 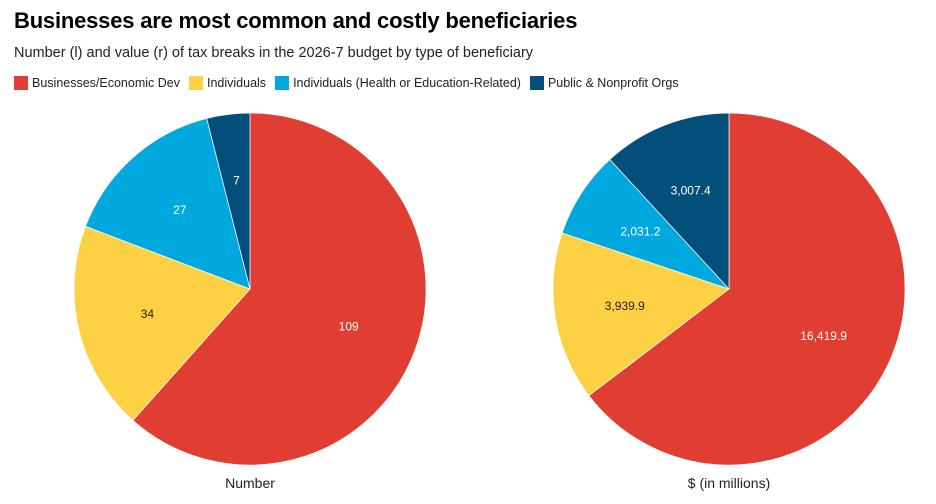 What do you see at coordinates (729, 483) in the screenshot?
I see `caption-value: $ (in millions)` at bounding box center [729, 483].